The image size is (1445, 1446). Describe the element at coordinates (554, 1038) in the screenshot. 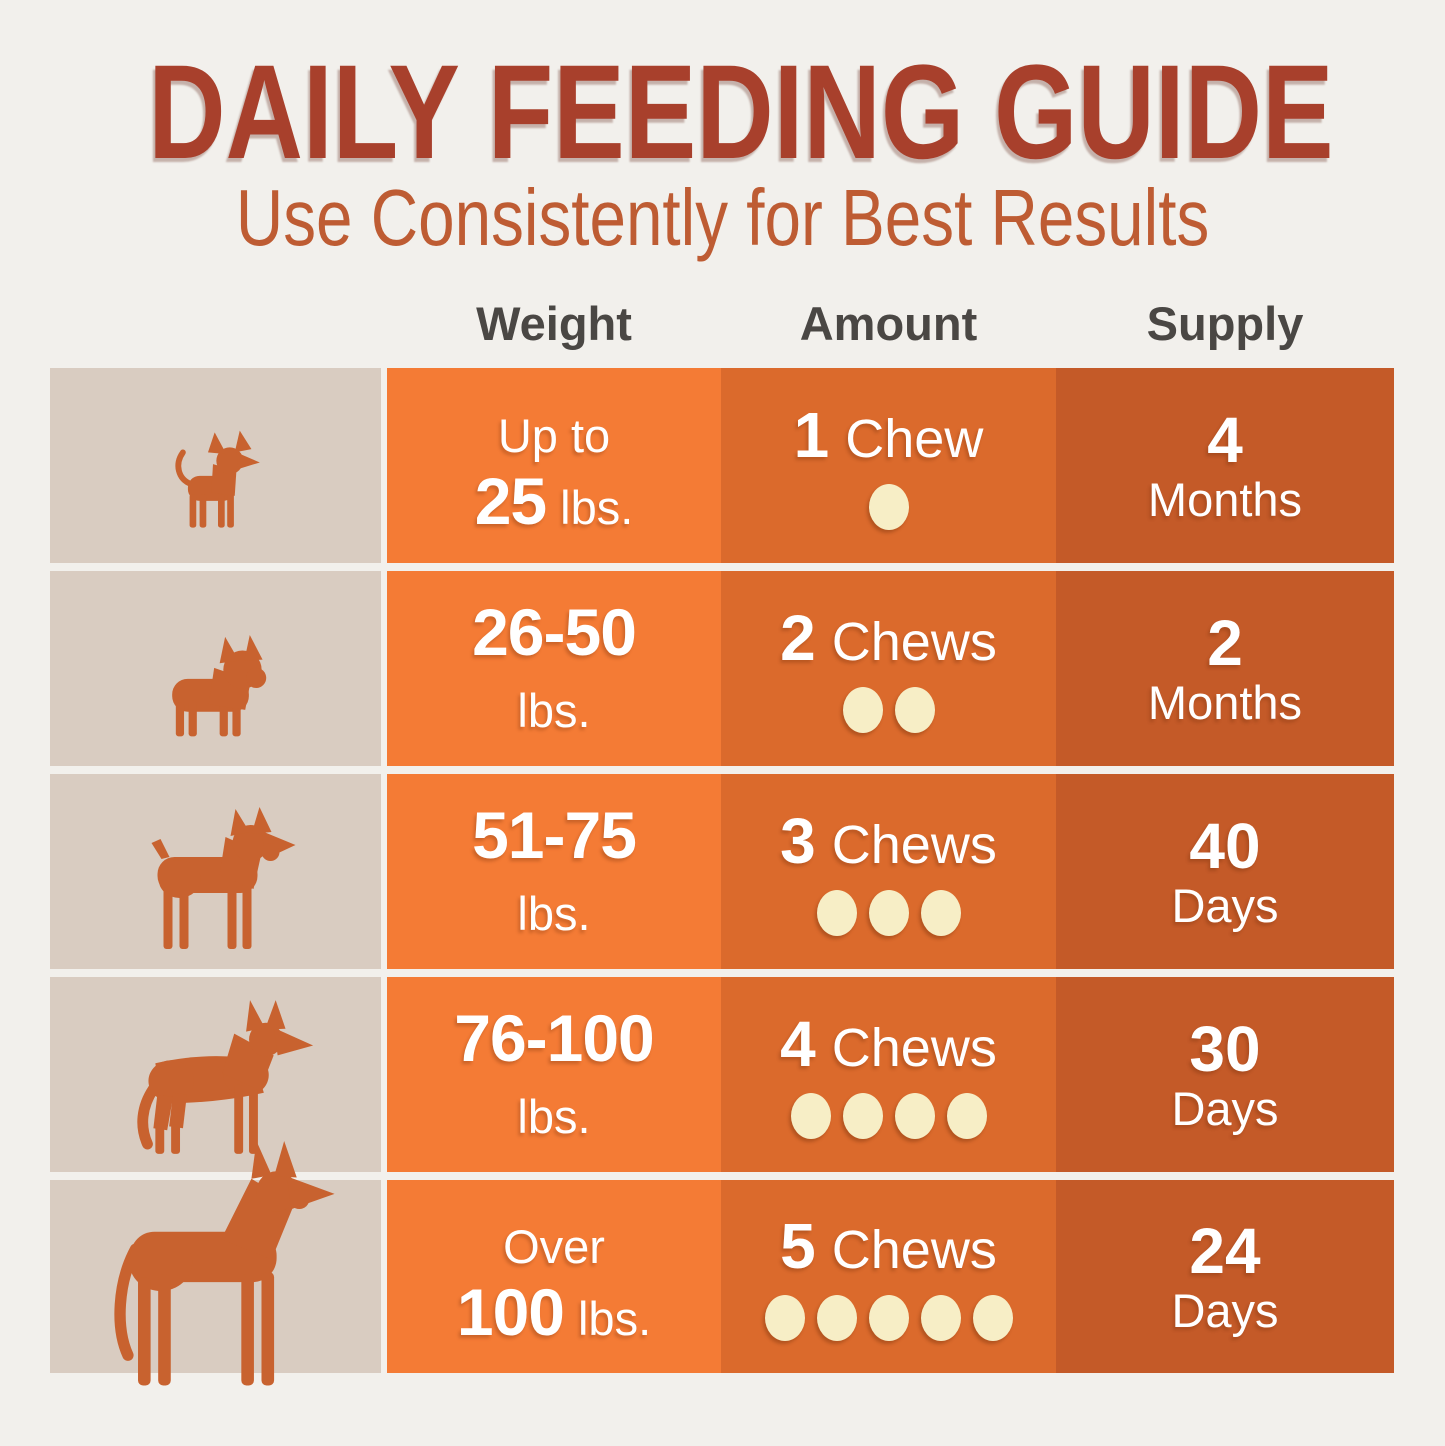

I see `weight-range: 76-100` at that location.